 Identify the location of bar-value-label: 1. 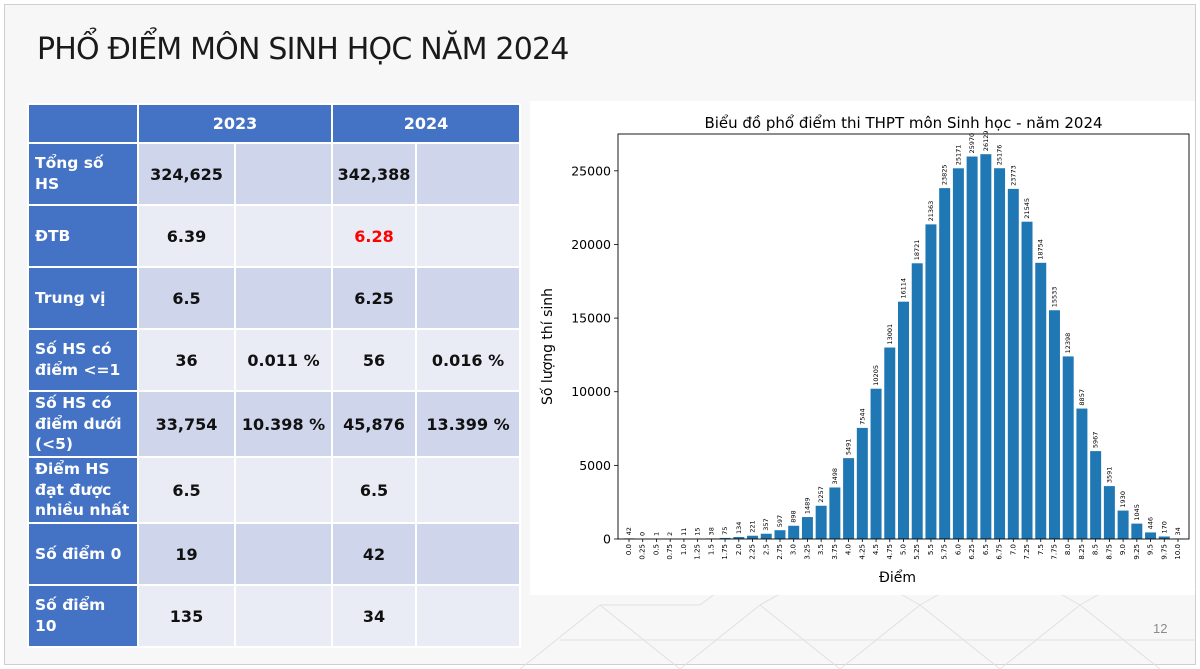
(656, 534).